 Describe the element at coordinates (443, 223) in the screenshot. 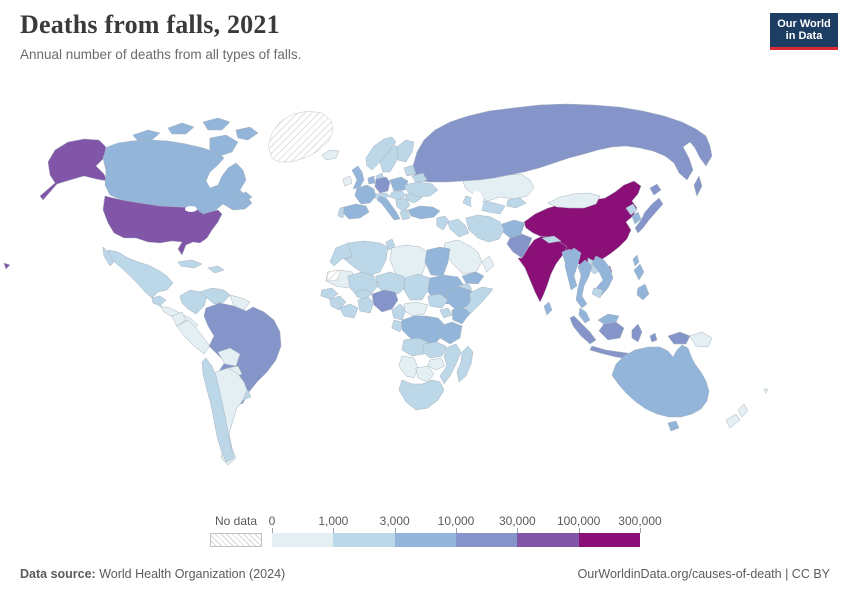

I see `country-syria` at that location.